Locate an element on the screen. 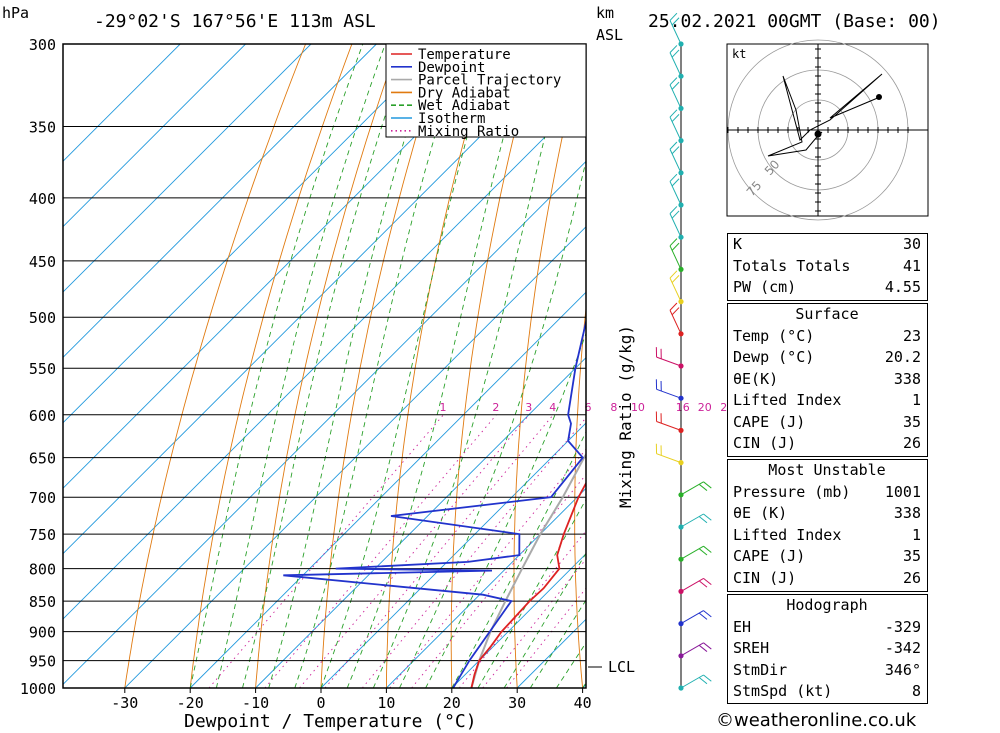 The image size is (1000, 733). stat-label: Temp (°C) is located at coordinates (774, 335).